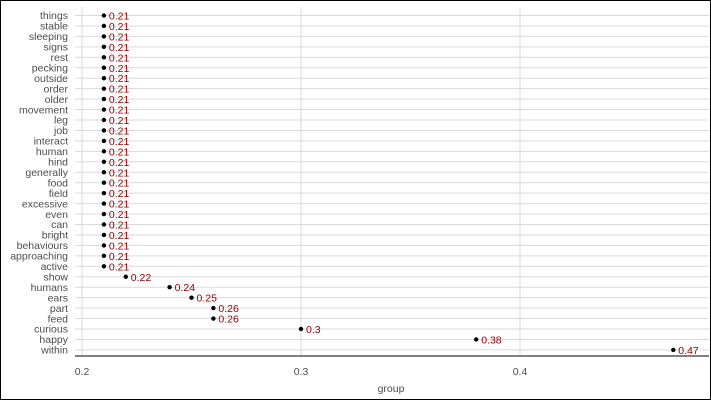  I want to click on y-tick-label: ears, so click(58, 298).